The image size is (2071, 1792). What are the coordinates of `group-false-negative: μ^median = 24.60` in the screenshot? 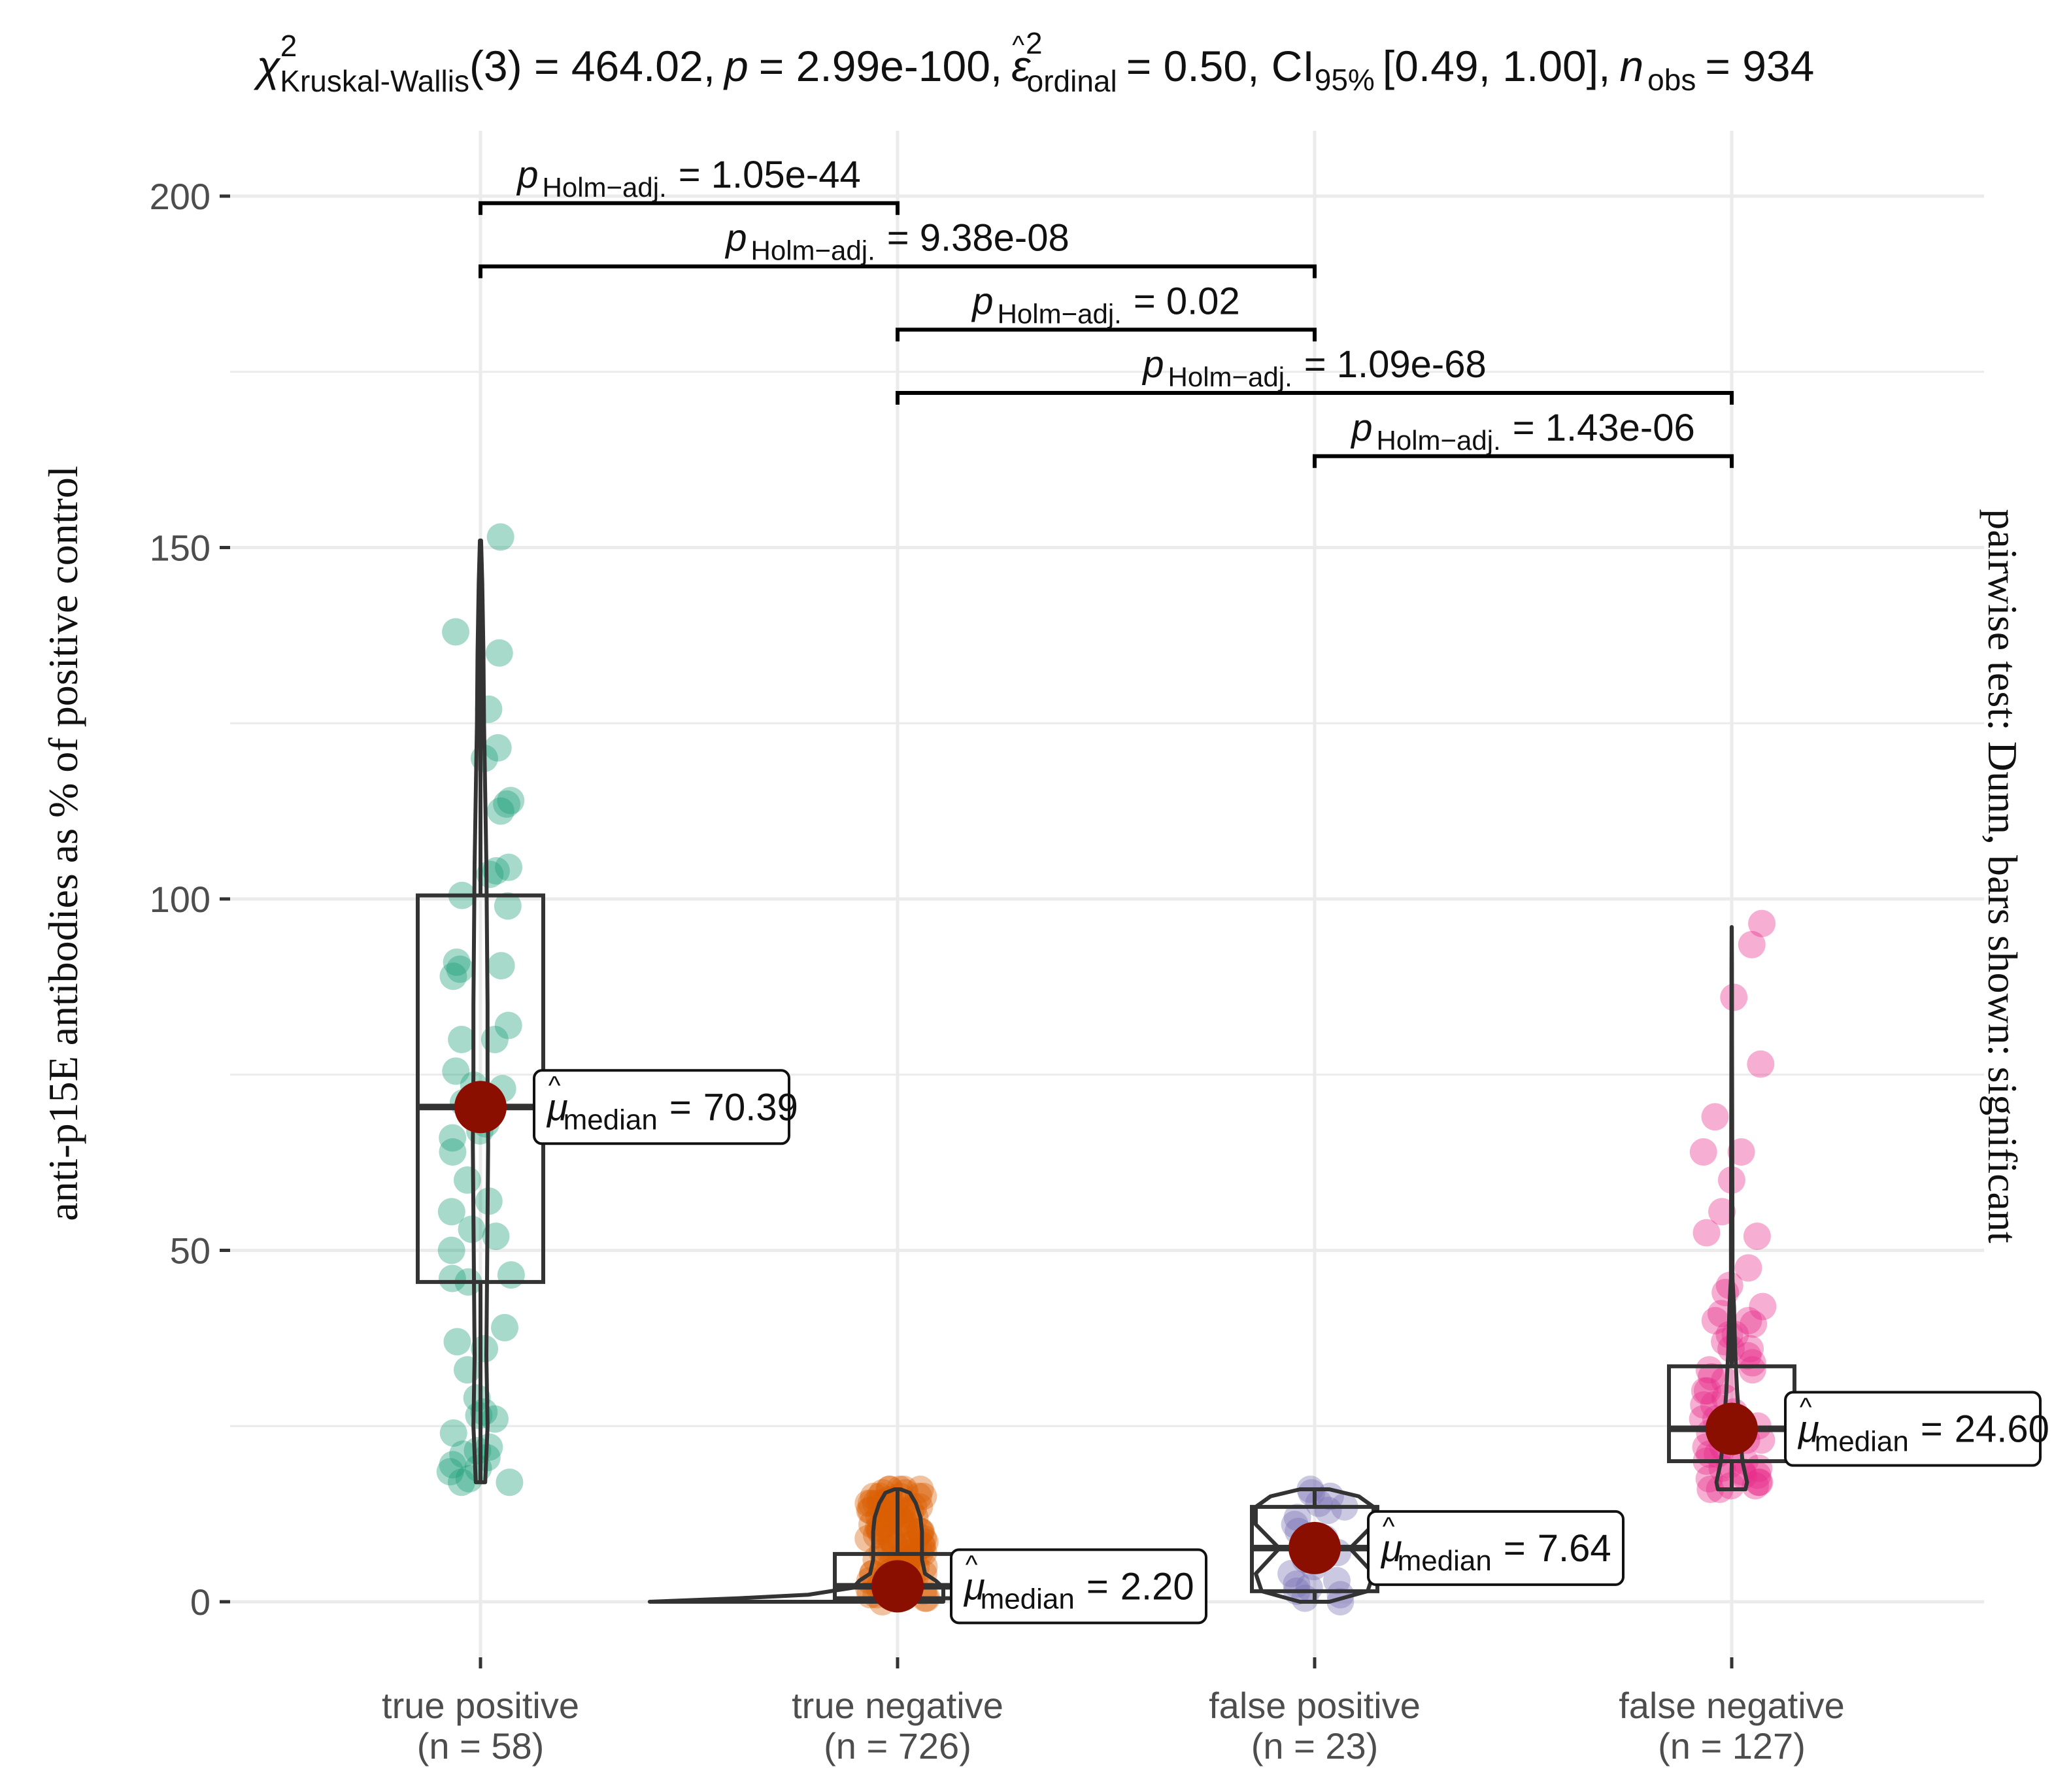 It's located at (1858, 1206).